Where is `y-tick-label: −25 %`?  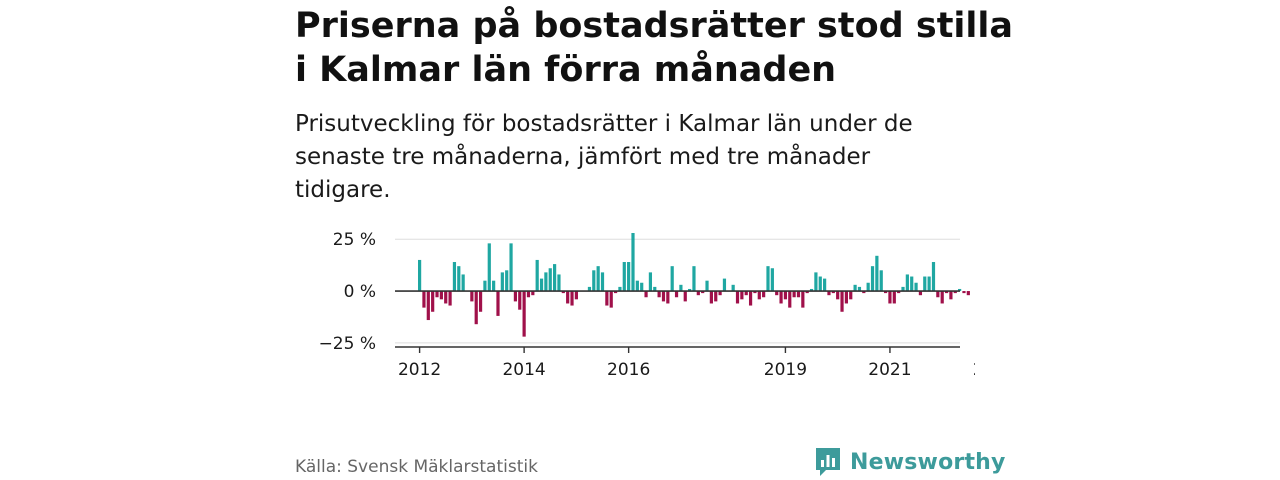
y-tick-label: −25 % is located at coordinates (347, 344).